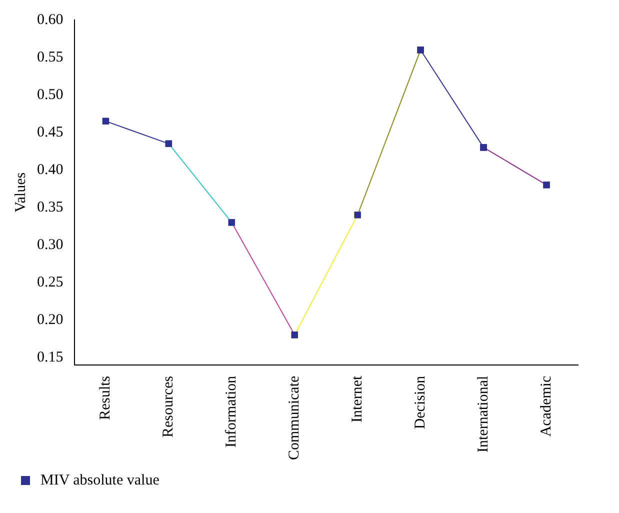 Image resolution: width=619 pixels, height=513 pixels. I want to click on y-axis-title: Values, so click(20, 192).